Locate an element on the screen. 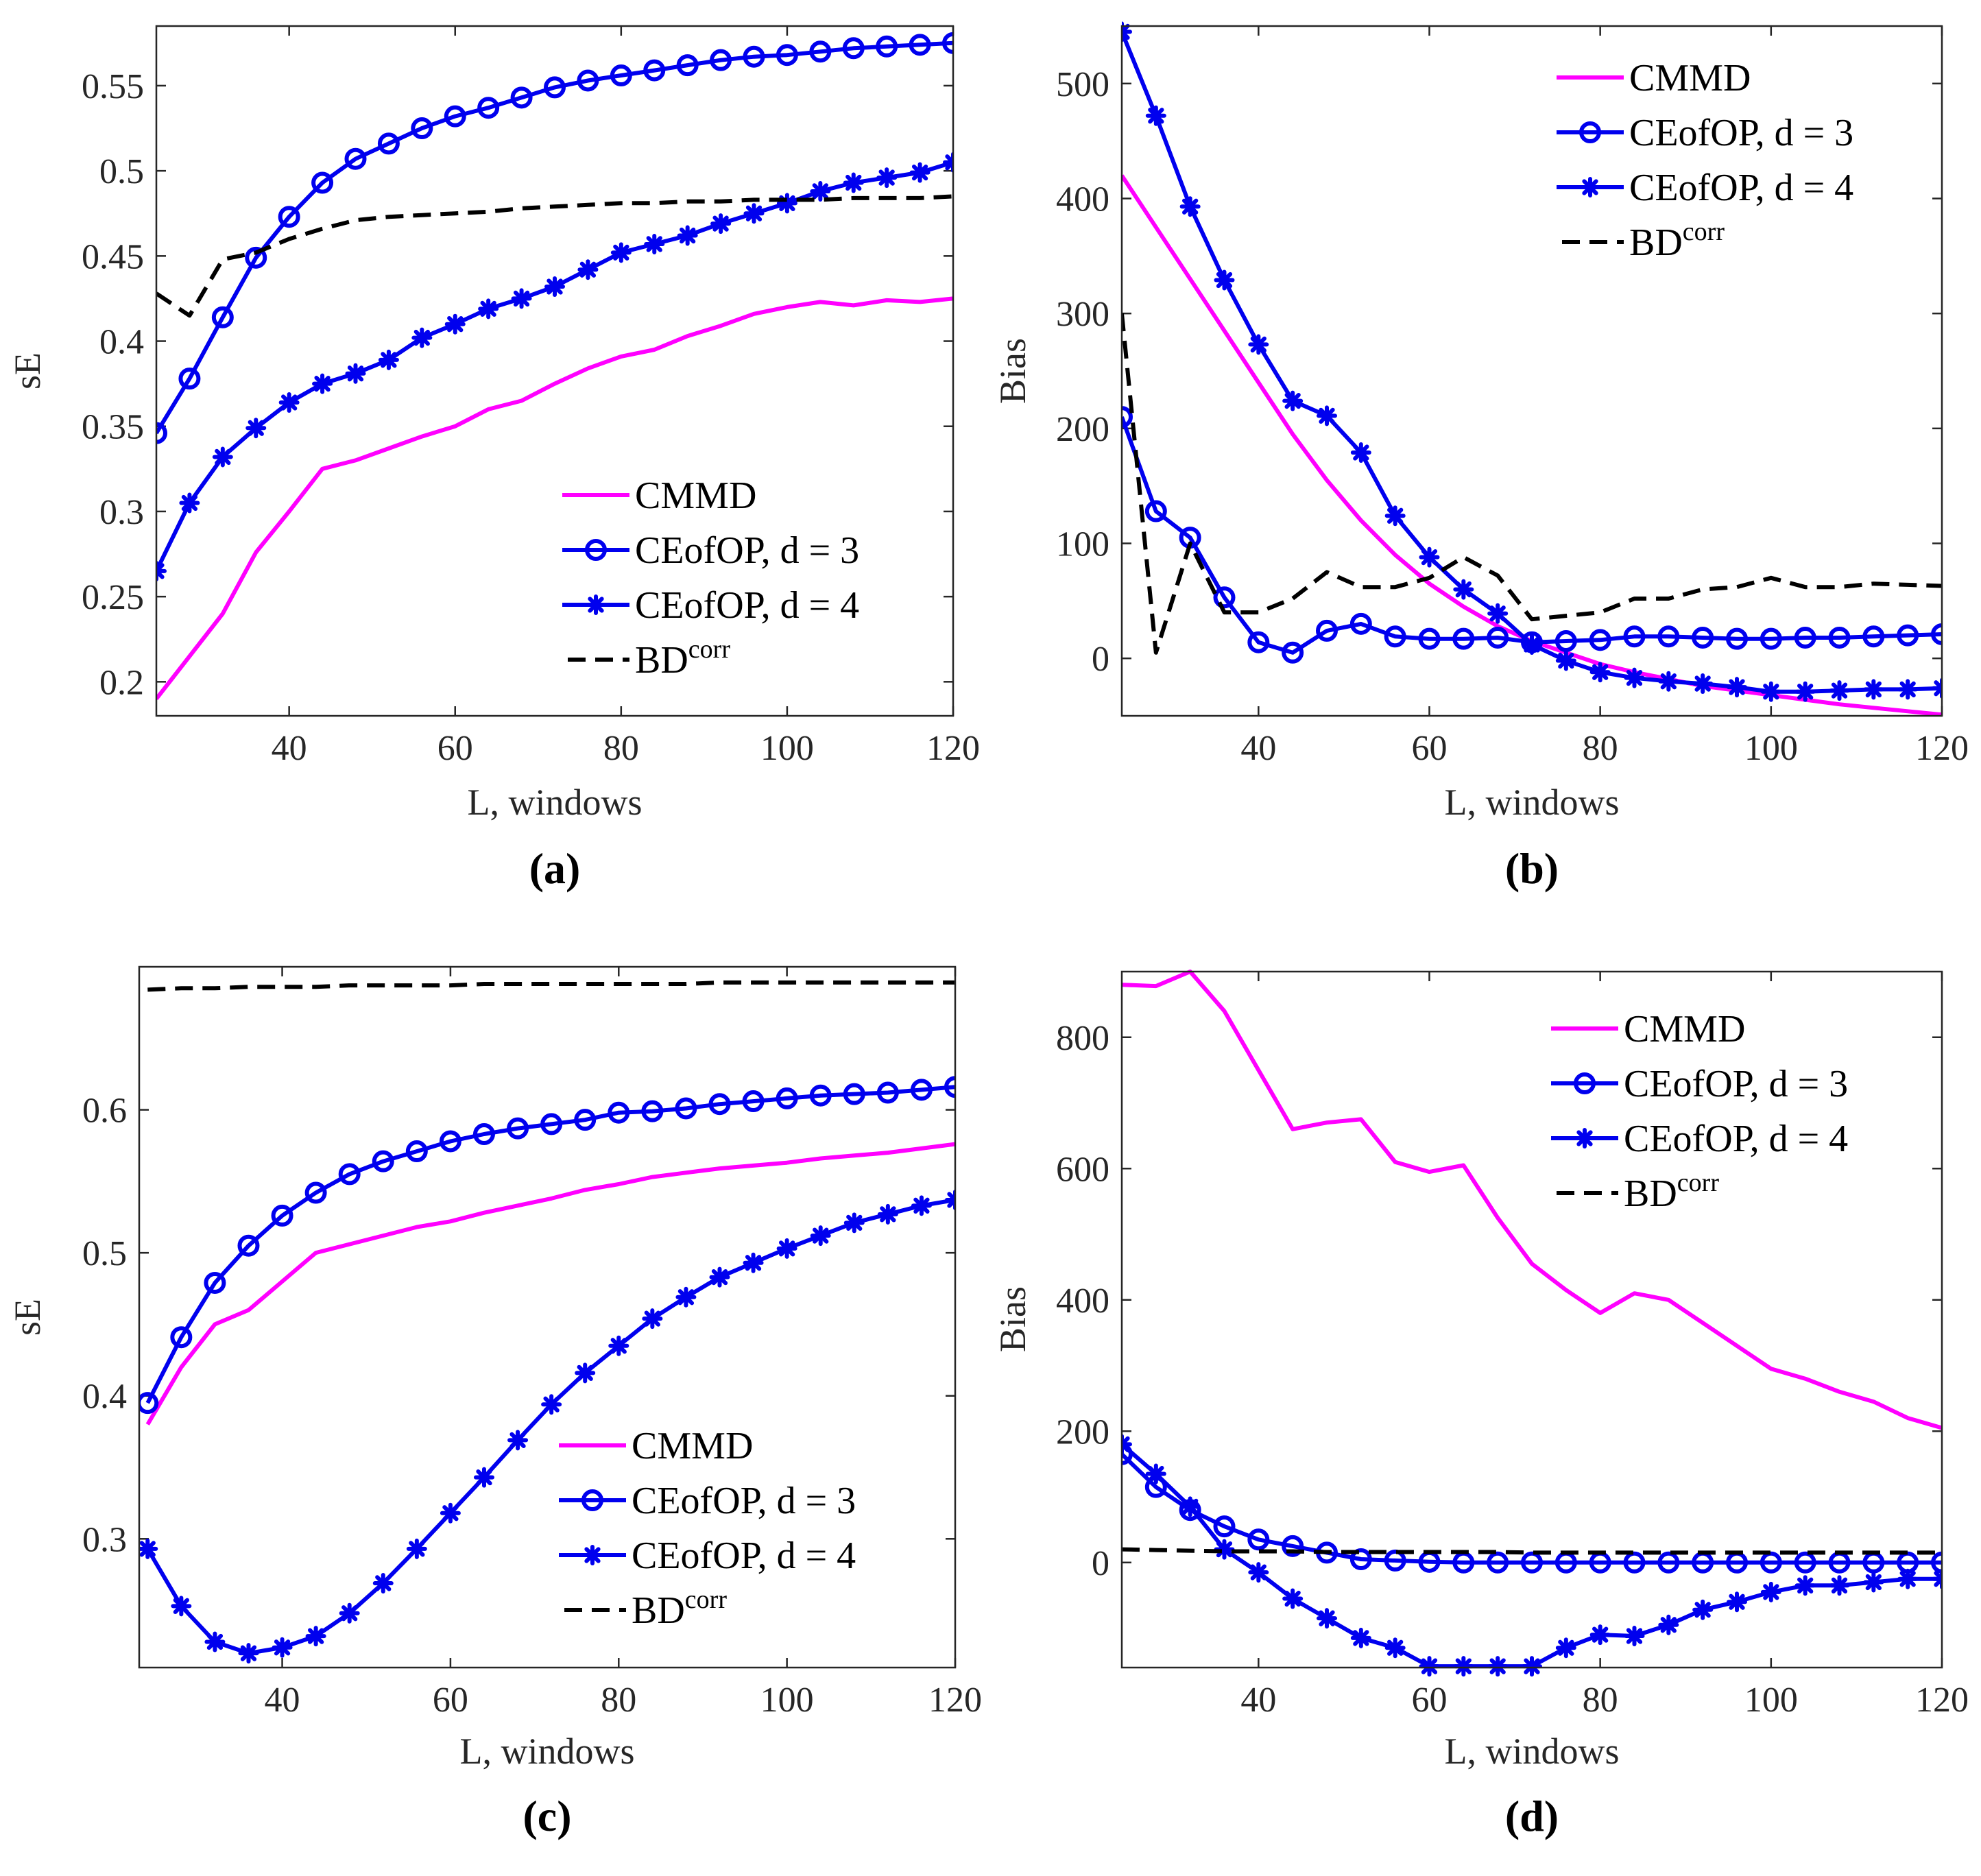  series-line-d4 is located at coordinates (554, 366).